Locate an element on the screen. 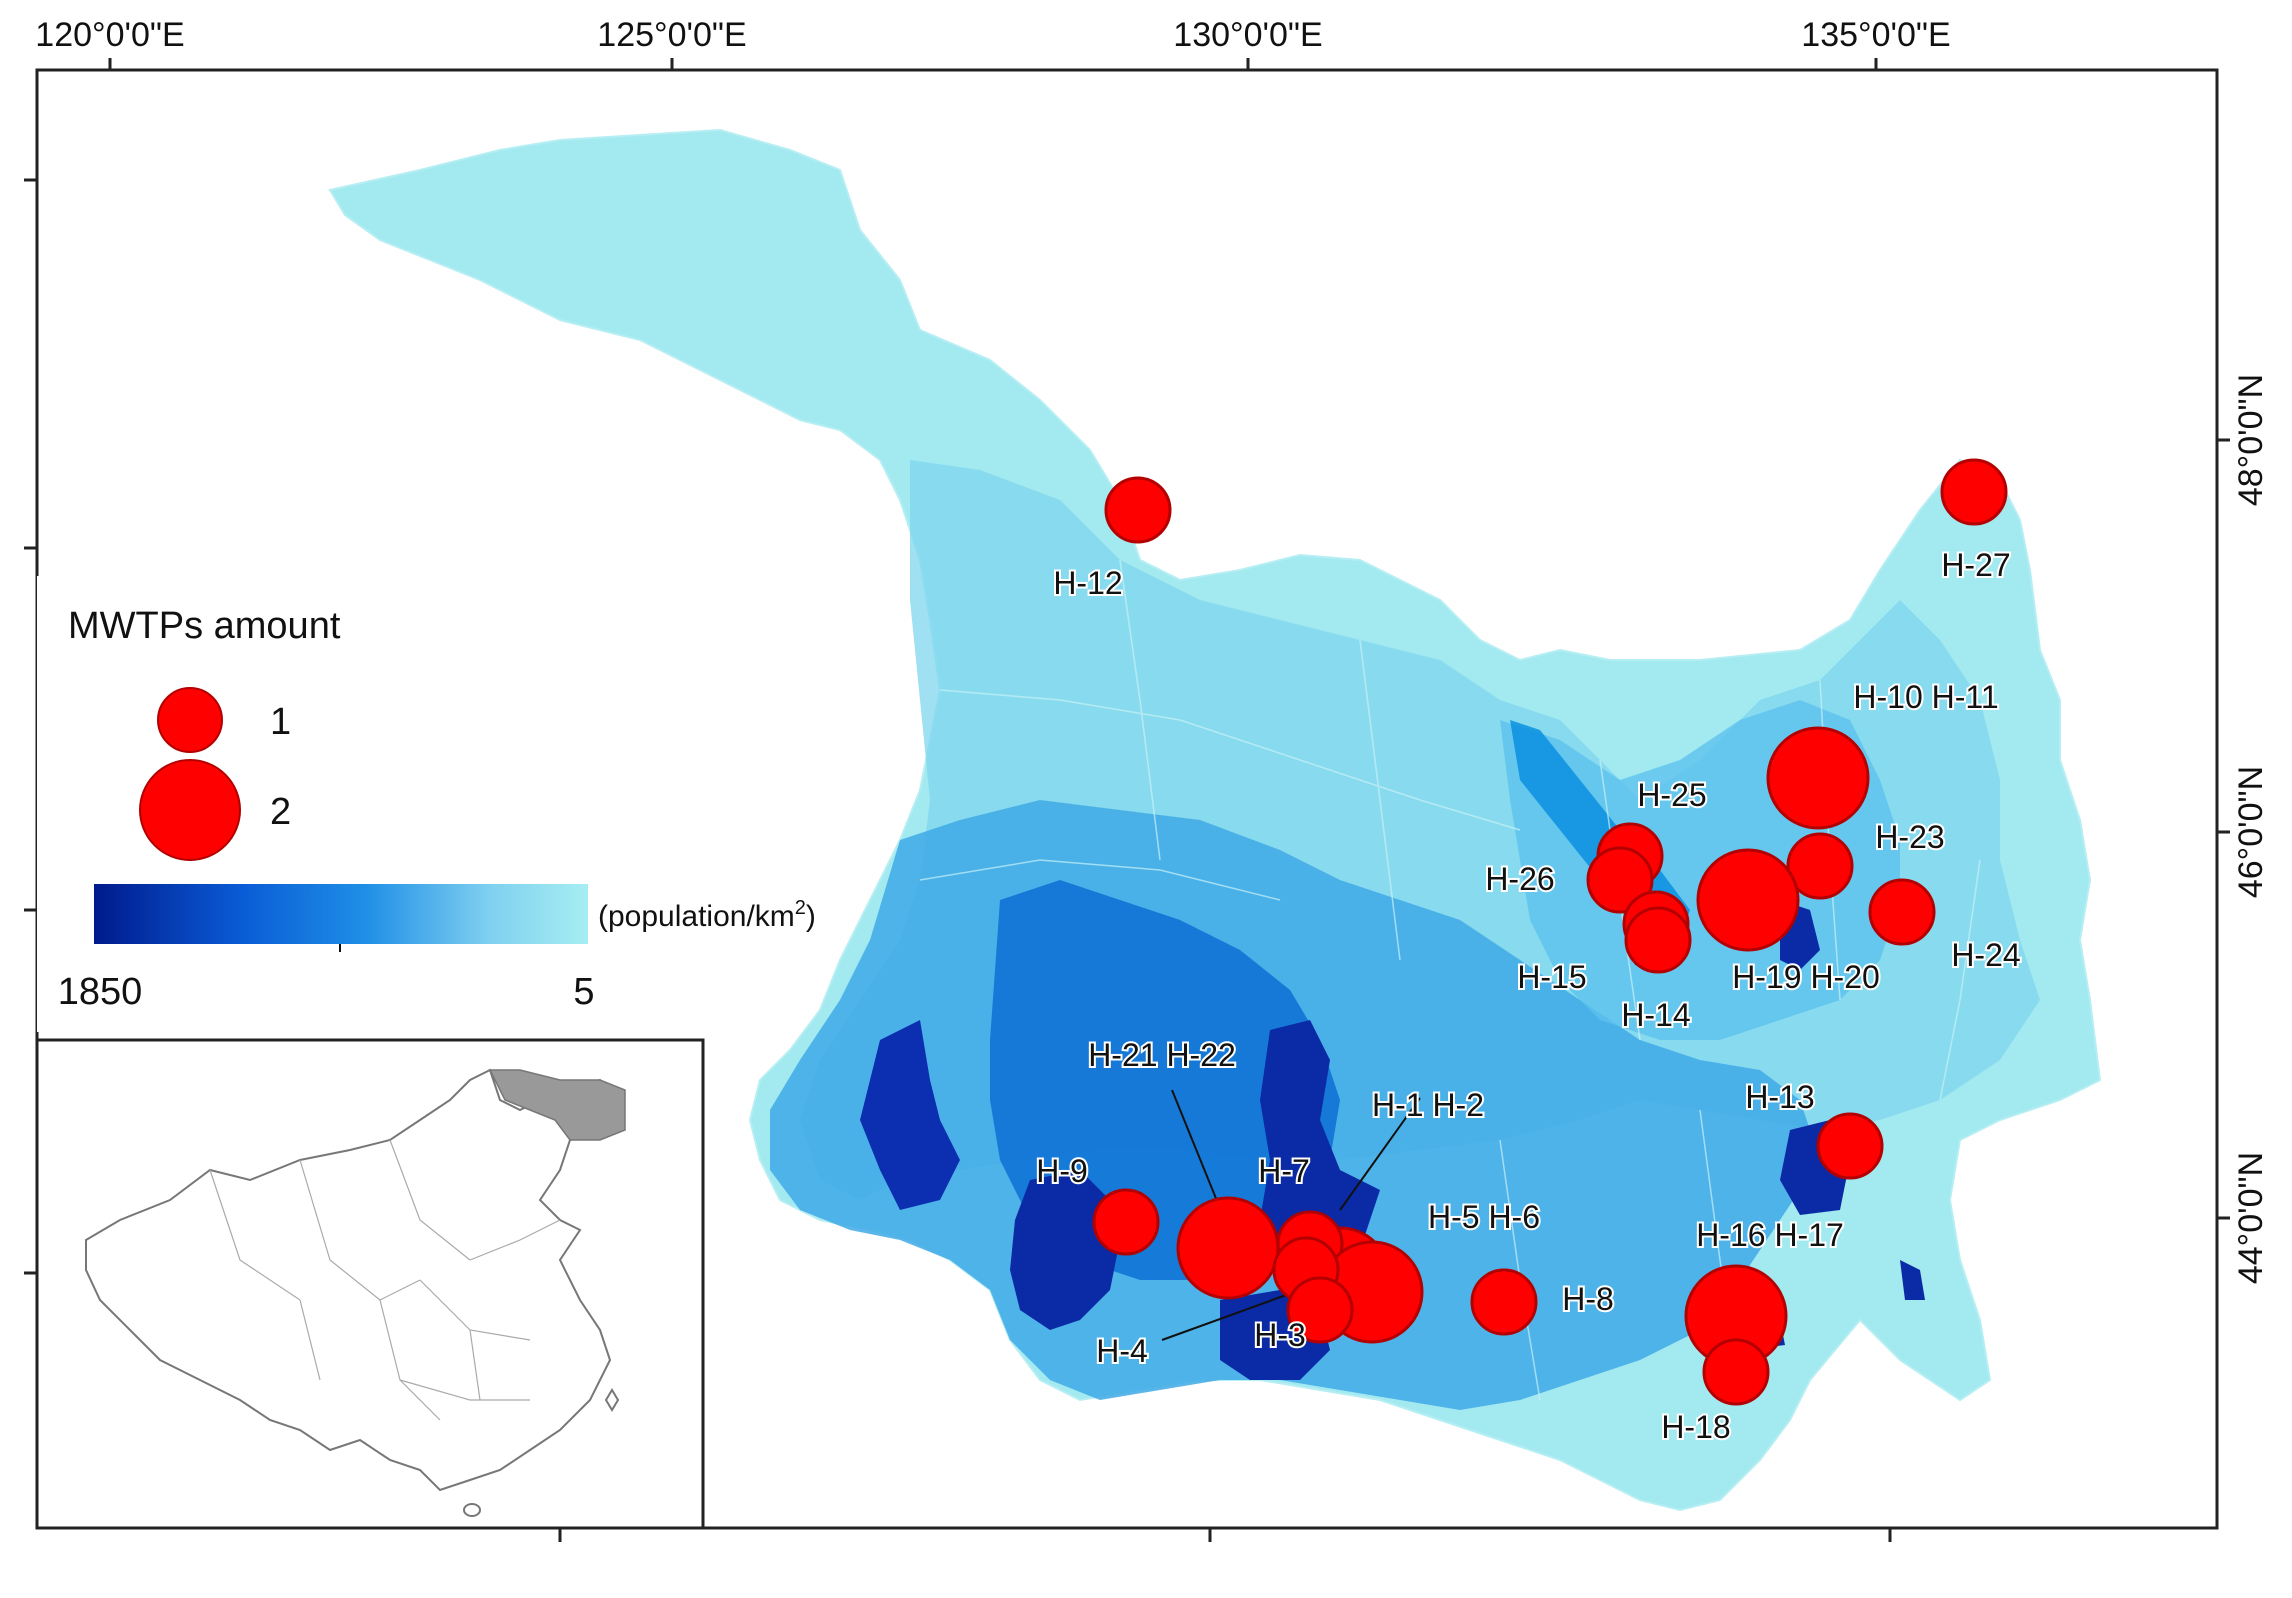 The height and width of the screenshot is (1598, 2292). site-label-h25: H-25 is located at coordinates (1671, 795).